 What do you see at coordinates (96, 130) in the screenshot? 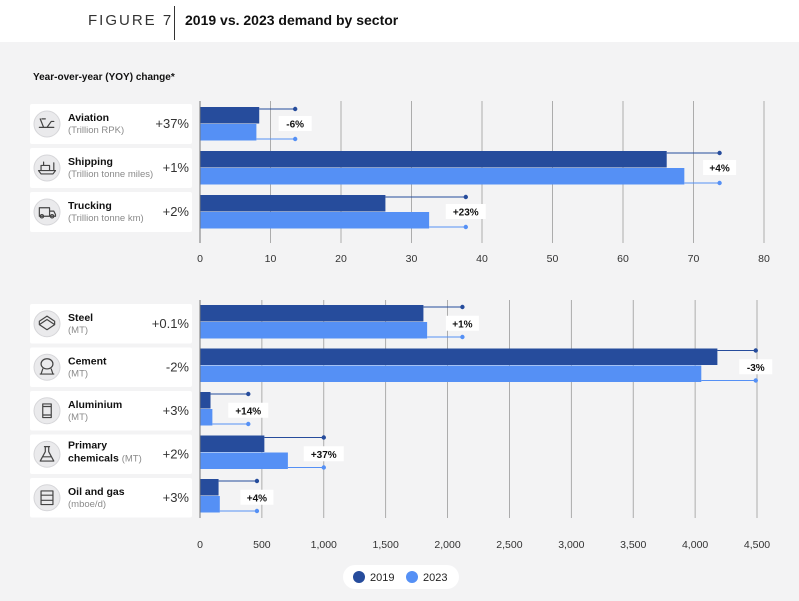
I see `sector-unit: (Trillion RPK)` at bounding box center [96, 130].